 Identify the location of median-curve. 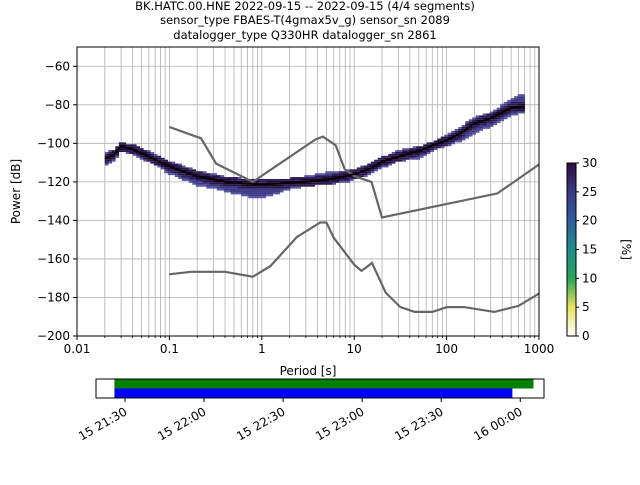
(314, 145).